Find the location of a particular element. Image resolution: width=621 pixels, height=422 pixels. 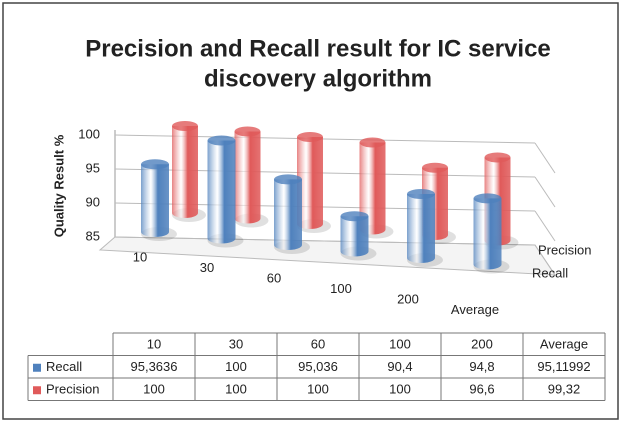

depth-label: Recall is located at coordinates (550, 272).